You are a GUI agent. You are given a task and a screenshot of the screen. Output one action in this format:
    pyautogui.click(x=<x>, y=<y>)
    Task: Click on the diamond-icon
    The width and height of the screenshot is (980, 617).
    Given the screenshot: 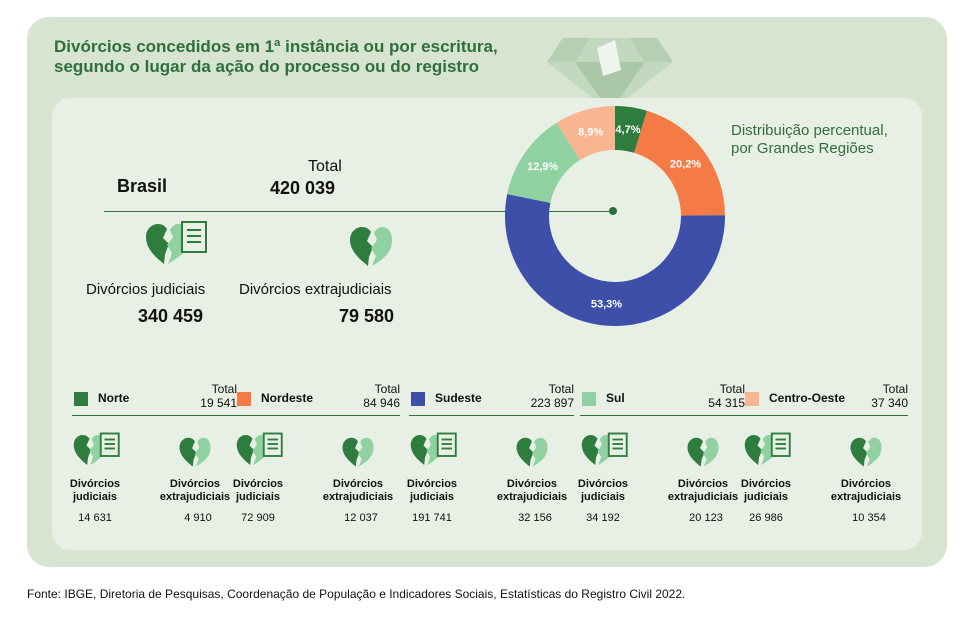 What is the action you would take?
    pyautogui.click(x=610, y=75)
    